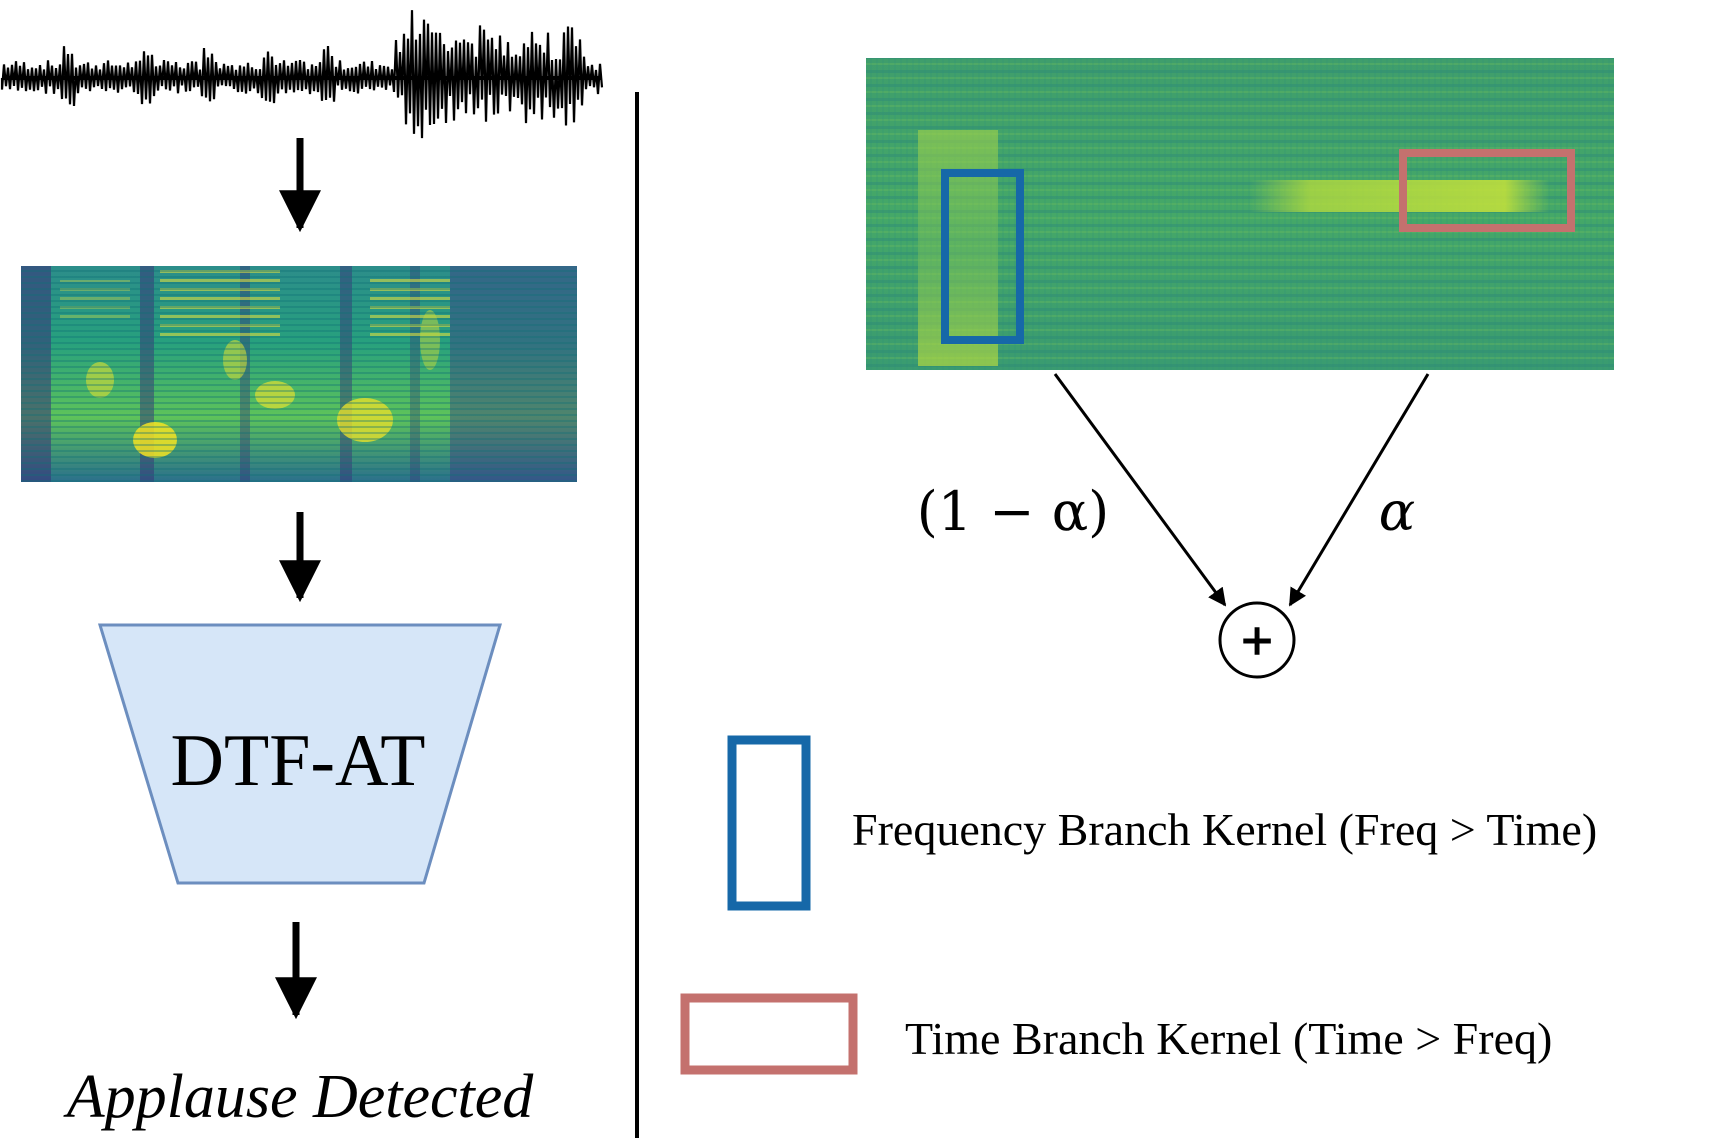 The width and height of the screenshot is (1736, 1138). What do you see at coordinates (1487, 190) in the screenshot?
I see `time-kernel-box` at bounding box center [1487, 190].